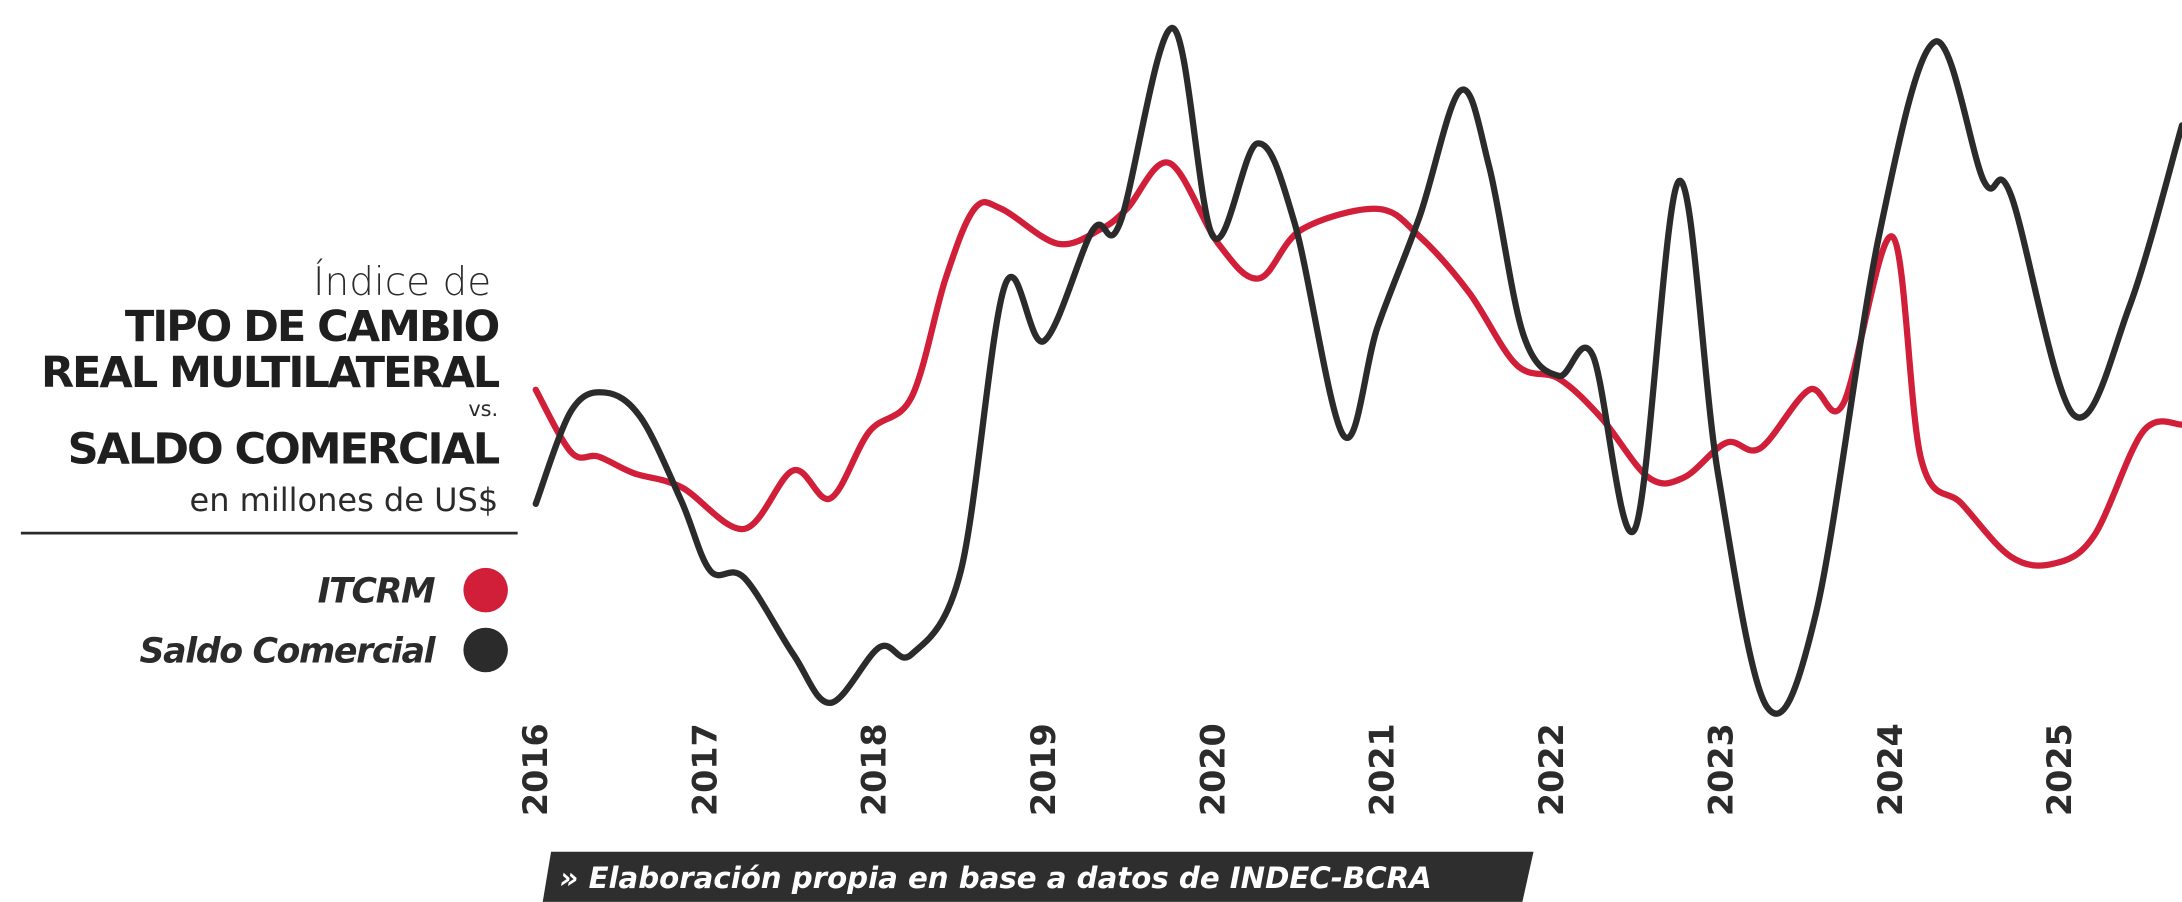 The width and height of the screenshot is (2182, 902). What do you see at coordinates (1382, 769) in the screenshot?
I see `x-tick-label: 2021` at bounding box center [1382, 769].